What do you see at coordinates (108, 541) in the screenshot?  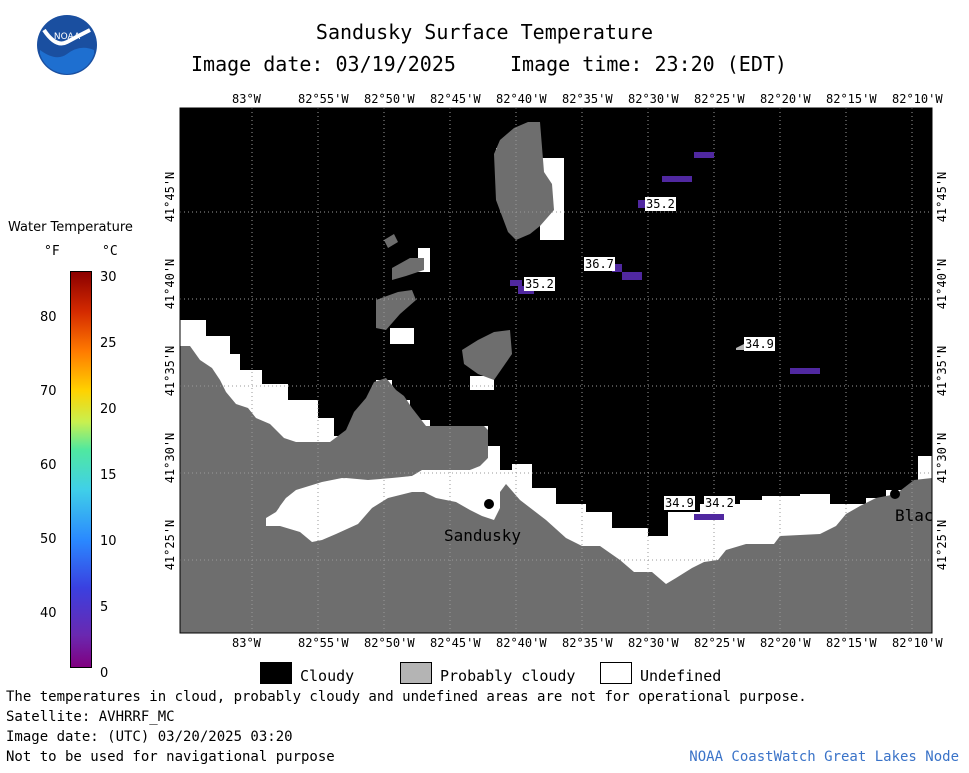 I see `celsius-tick: 10` at bounding box center [108, 541].